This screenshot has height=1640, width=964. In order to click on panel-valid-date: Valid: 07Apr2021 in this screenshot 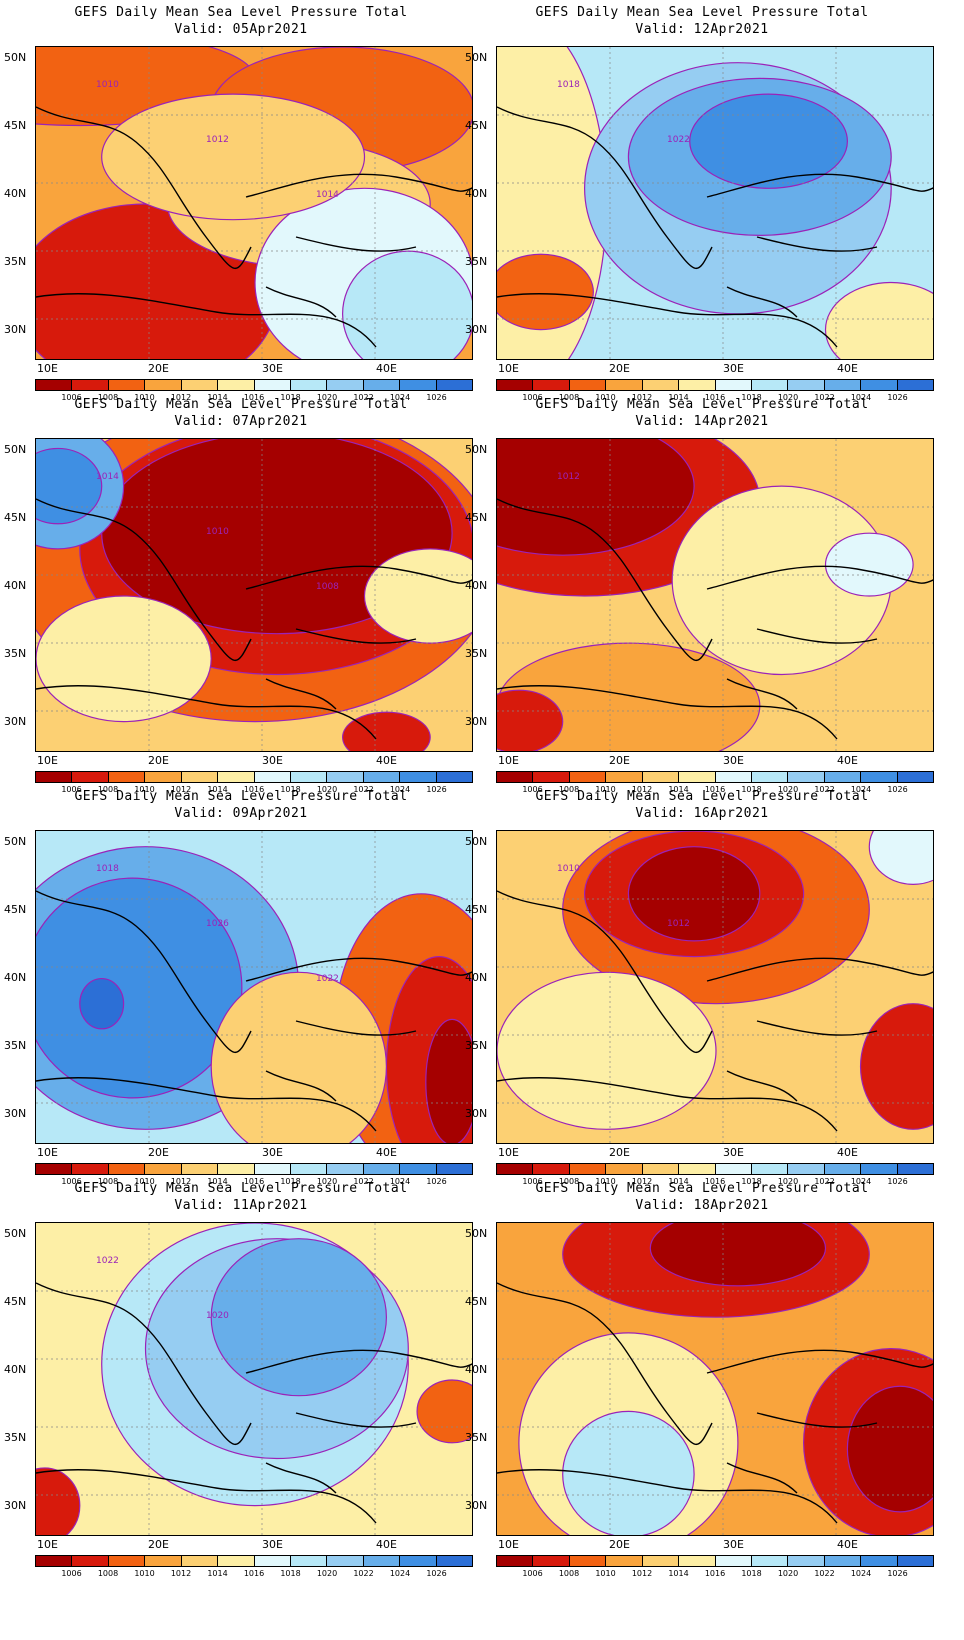, I will do `click(241, 421)`.